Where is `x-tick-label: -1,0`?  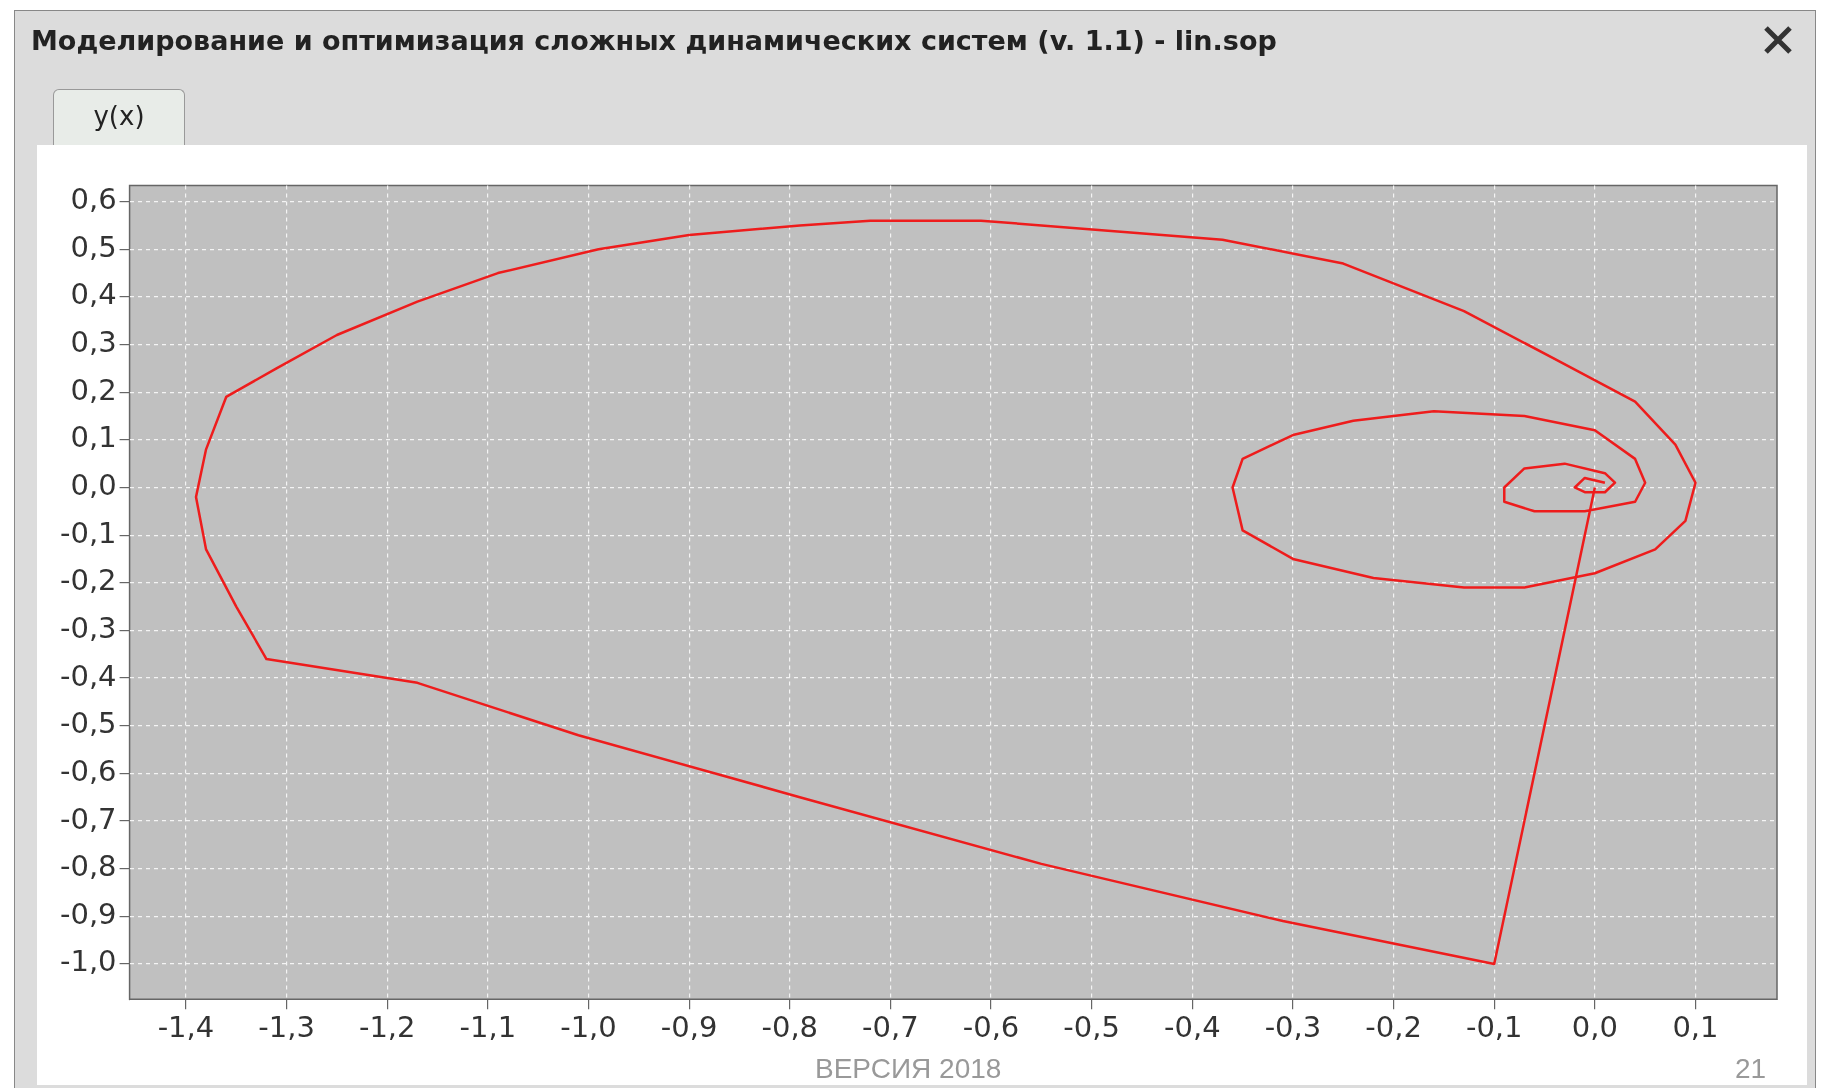 x-tick-label: -1,0 is located at coordinates (588, 1027).